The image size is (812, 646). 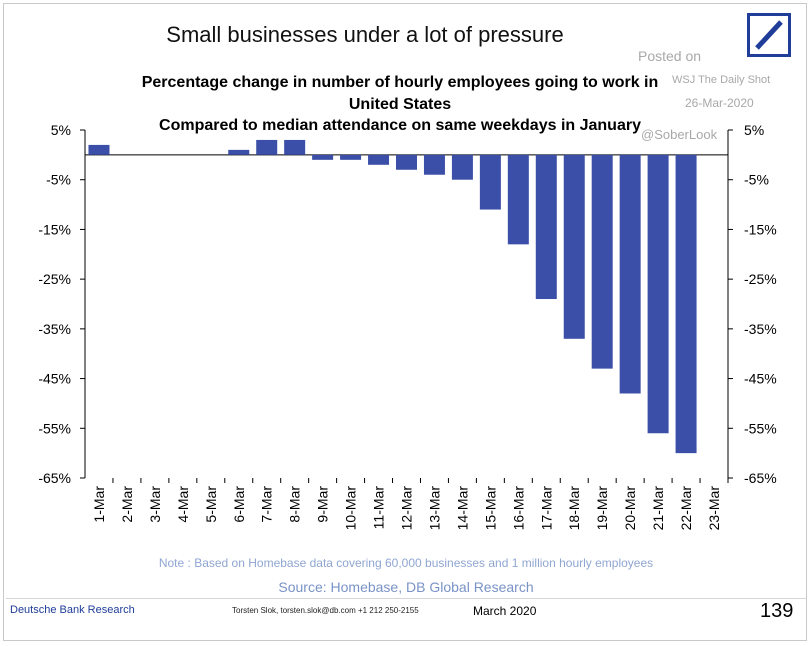 What do you see at coordinates (99, 504) in the screenshot?
I see `x-tick-label: 1-Mar` at bounding box center [99, 504].